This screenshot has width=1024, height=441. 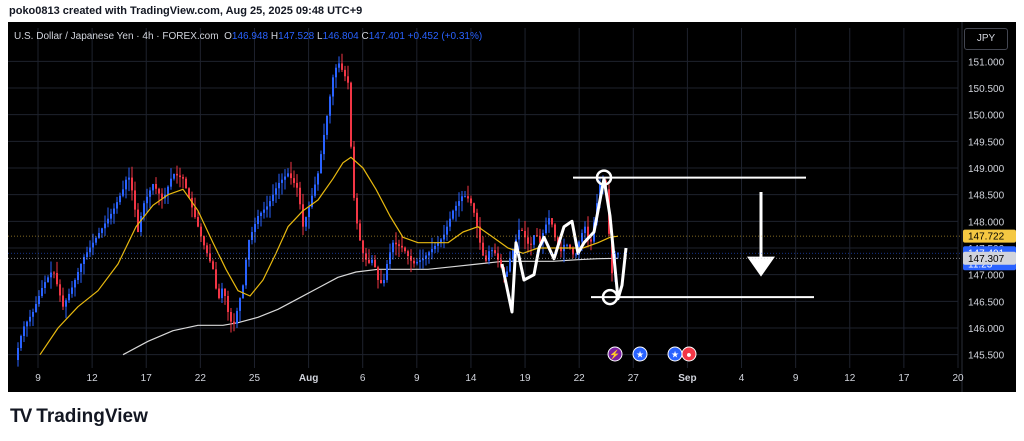 I want to click on x-tick-label: Sep, so click(x=687, y=378).